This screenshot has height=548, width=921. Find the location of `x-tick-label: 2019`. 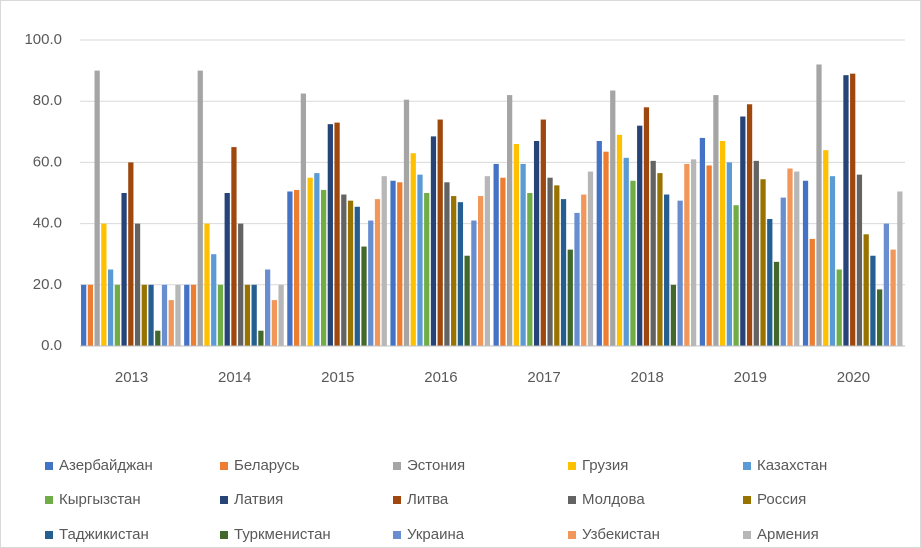

x-tick-label: 2019 is located at coordinates (750, 377).